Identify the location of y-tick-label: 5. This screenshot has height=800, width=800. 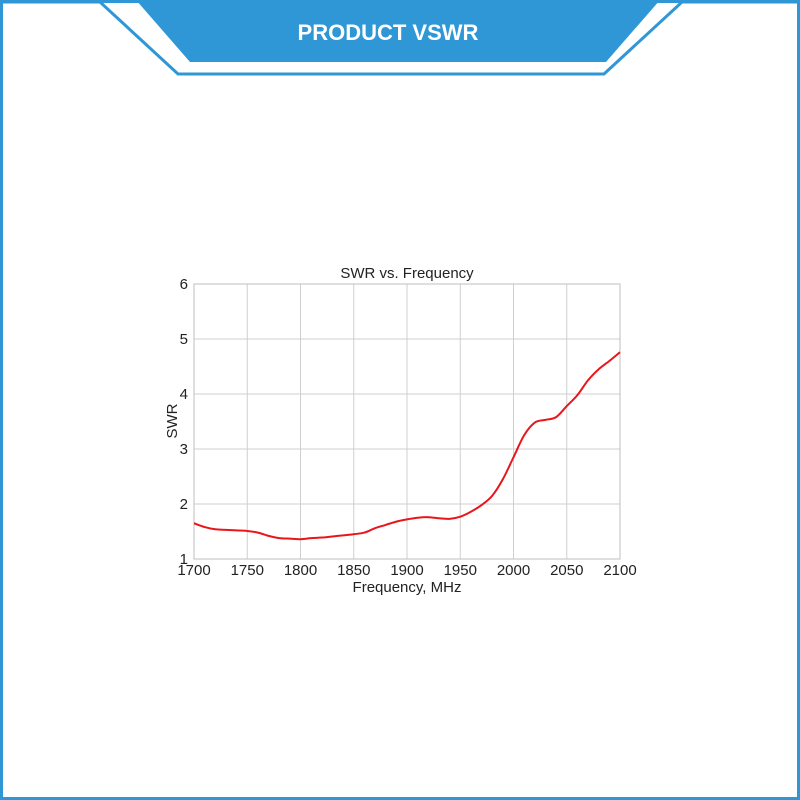
(184, 339).